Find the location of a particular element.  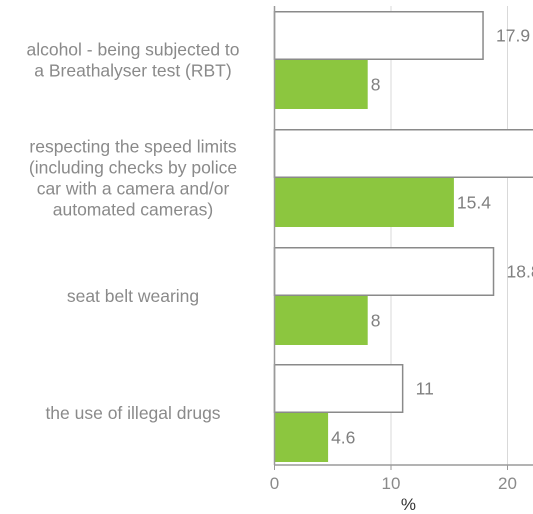

data-label-series-1-3: 11 is located at coordinates (425, 389).